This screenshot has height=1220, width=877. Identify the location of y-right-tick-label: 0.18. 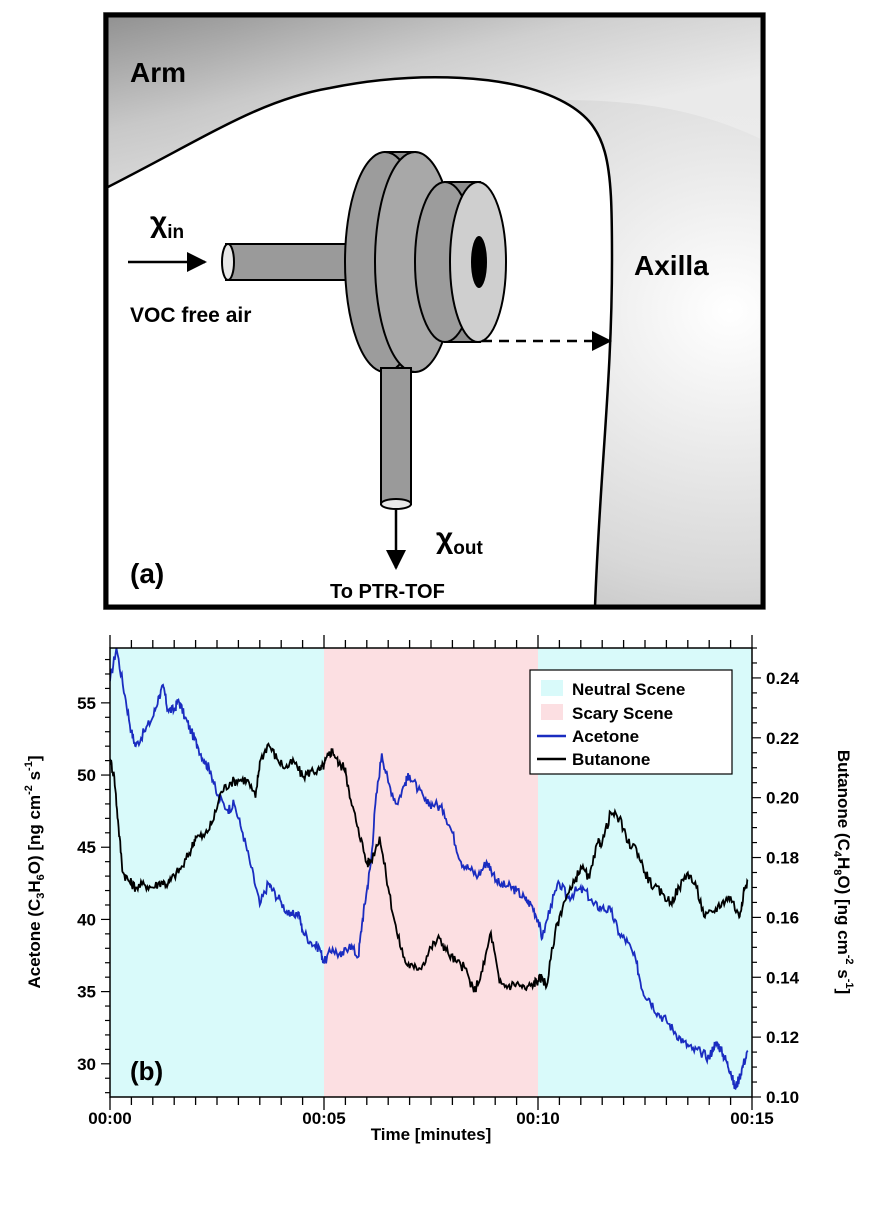
(782, 858).